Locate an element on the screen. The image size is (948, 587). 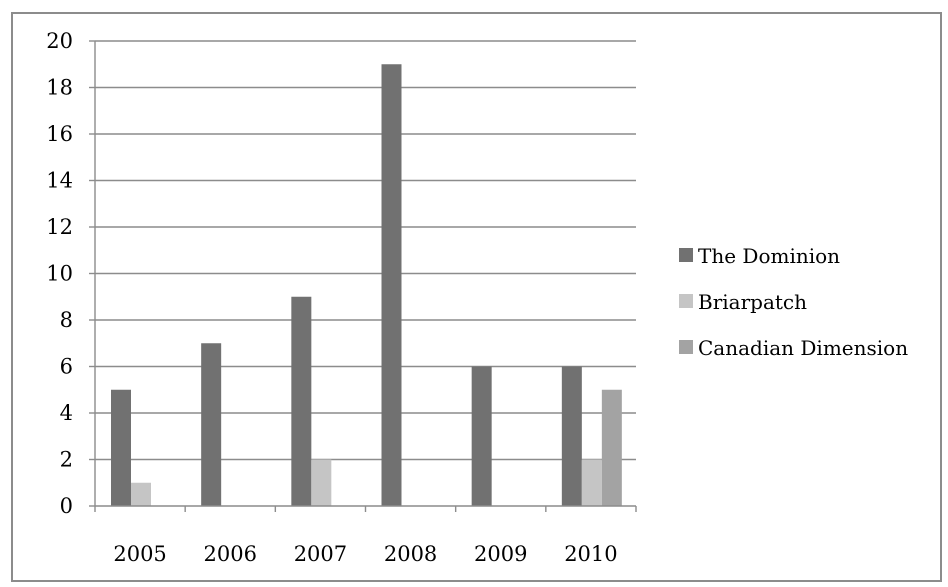
bar-briarpatch-2010 is located at coordinates (591, 482).